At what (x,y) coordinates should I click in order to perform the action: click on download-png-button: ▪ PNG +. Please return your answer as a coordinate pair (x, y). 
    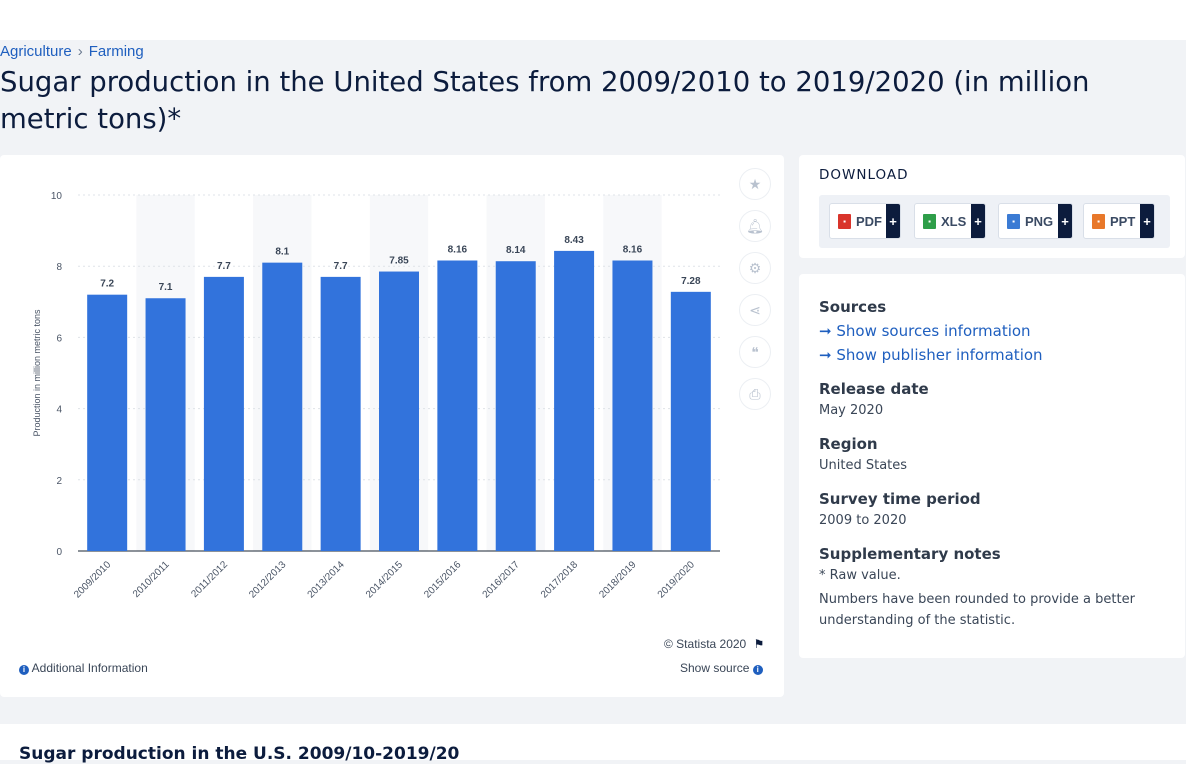
    Looking at the image, I should click on (1035, 221).